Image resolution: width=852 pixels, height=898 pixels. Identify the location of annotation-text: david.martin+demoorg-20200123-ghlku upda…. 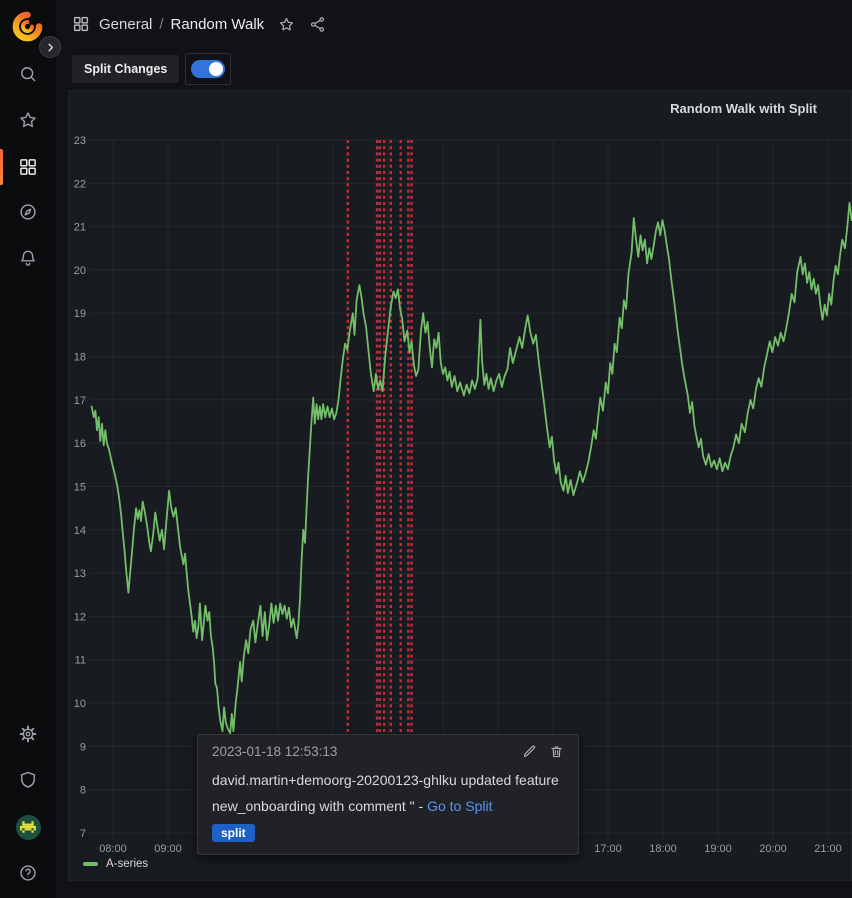
(388, 793).